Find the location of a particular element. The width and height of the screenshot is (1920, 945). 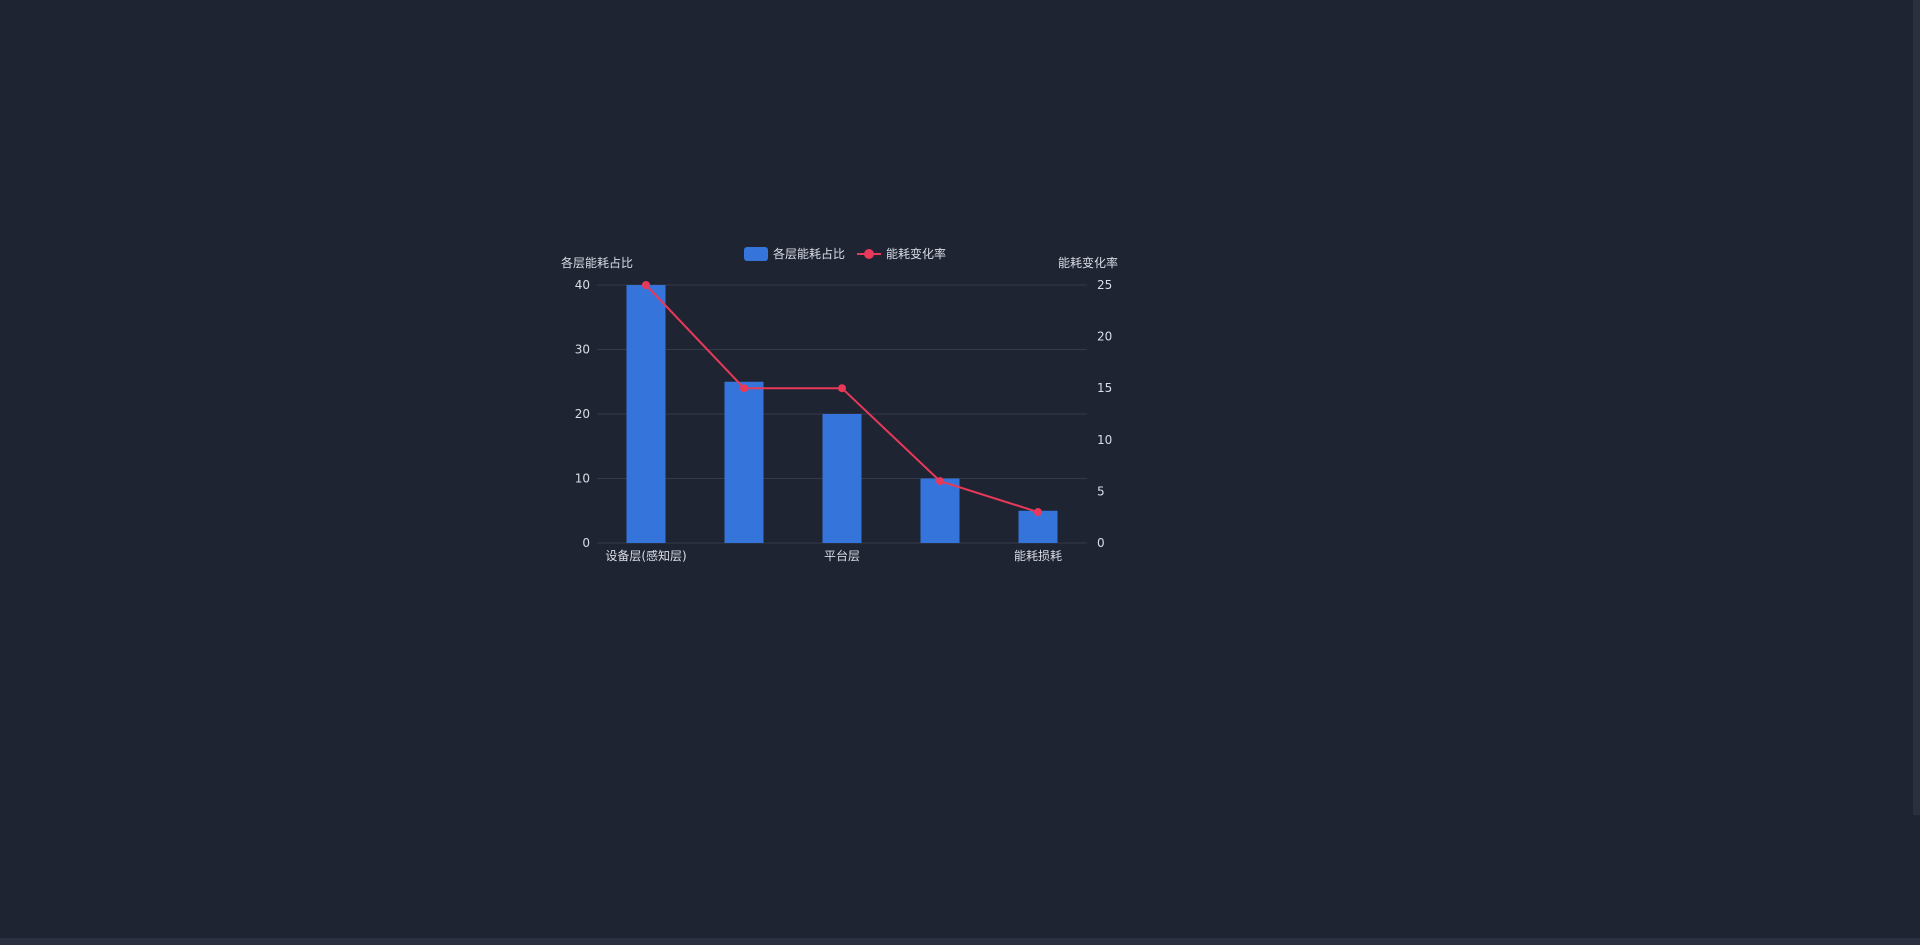

left-axis-title: 各层能耗占比 is located at coordinates (597, 262).